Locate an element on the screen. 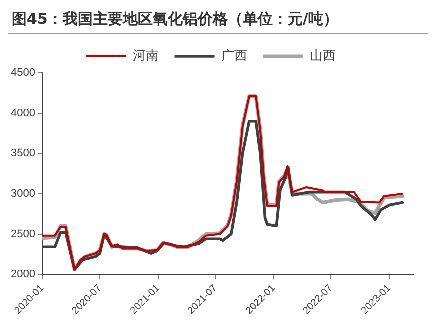 The width and height of the screenshot is (436, 332). chart-title: 图45：我国主要地区氧化铝价格（单位：元/吨） is located at coordinates (218, 21).